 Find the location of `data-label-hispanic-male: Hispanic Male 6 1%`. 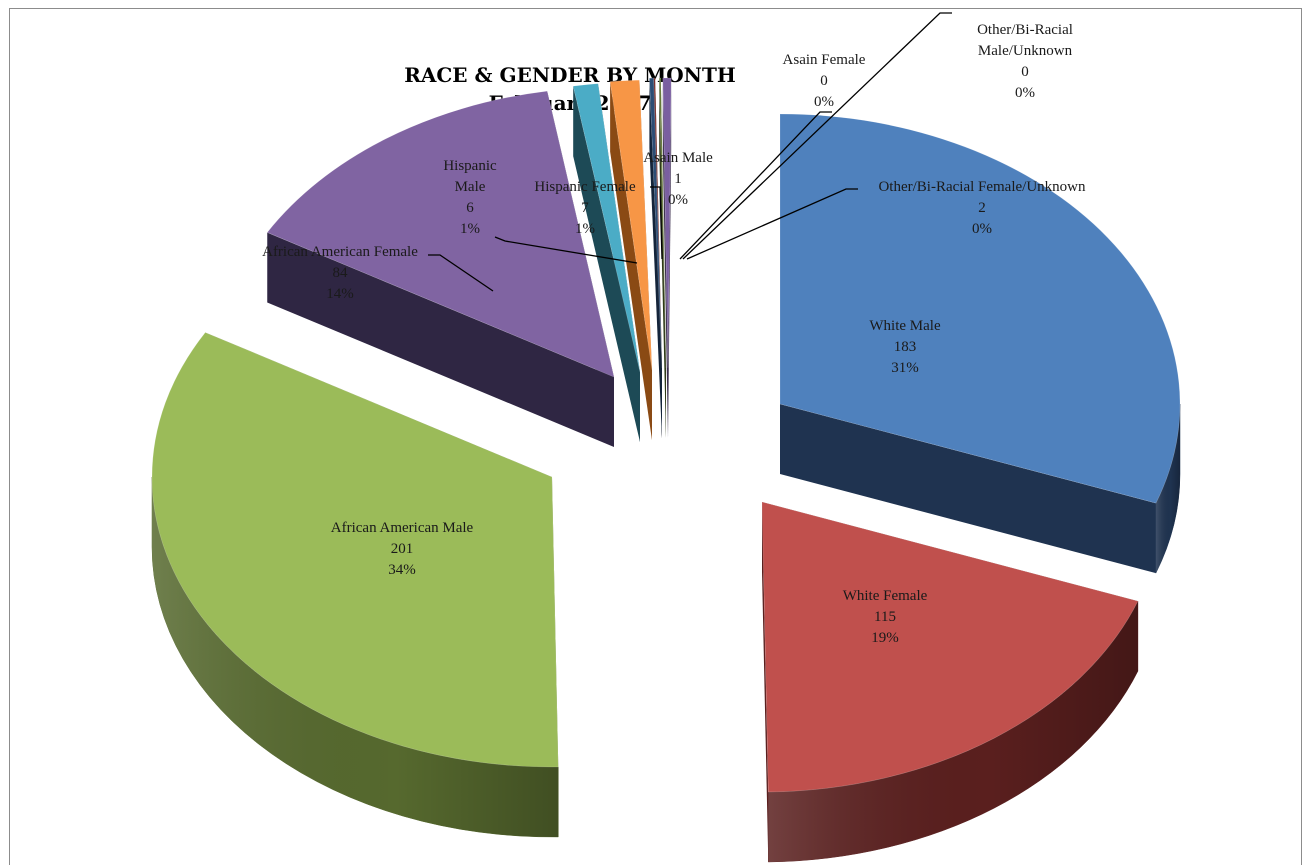

data-label-hispanic-male: Hispanic Male 6 1% is located at coordinates (470, 197).